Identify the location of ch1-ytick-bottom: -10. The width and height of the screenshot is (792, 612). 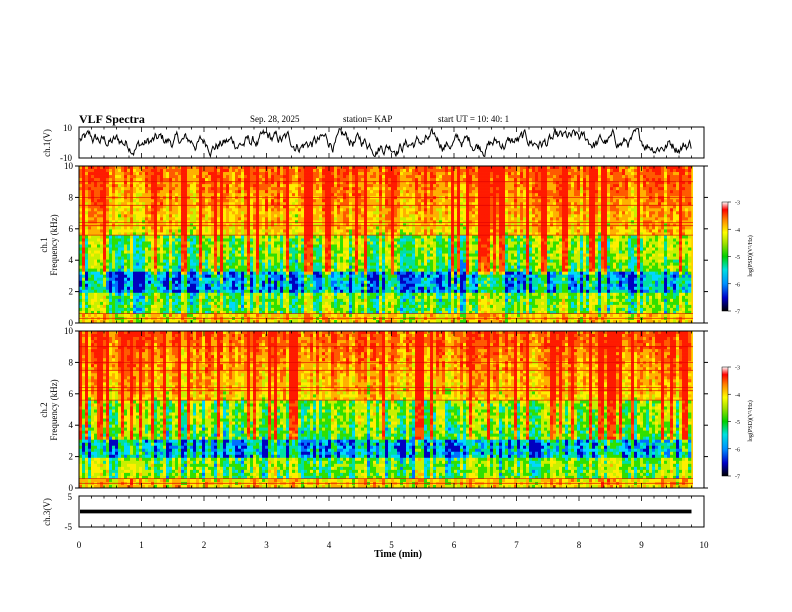
(66, 158).